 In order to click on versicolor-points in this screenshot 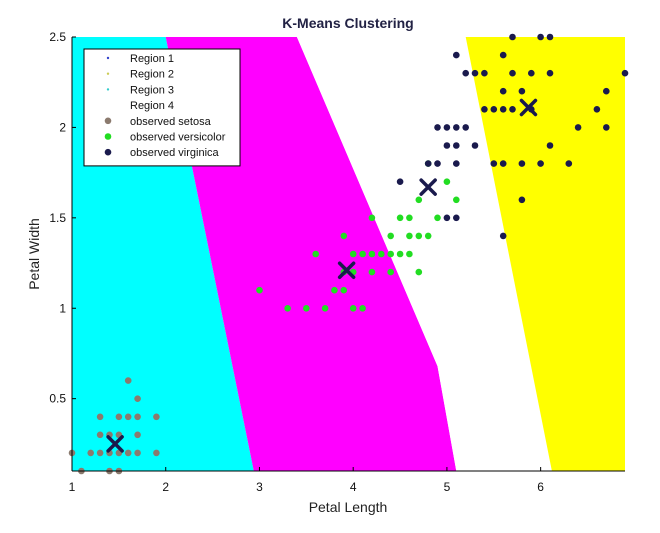, I will do `click(358, 236)`.